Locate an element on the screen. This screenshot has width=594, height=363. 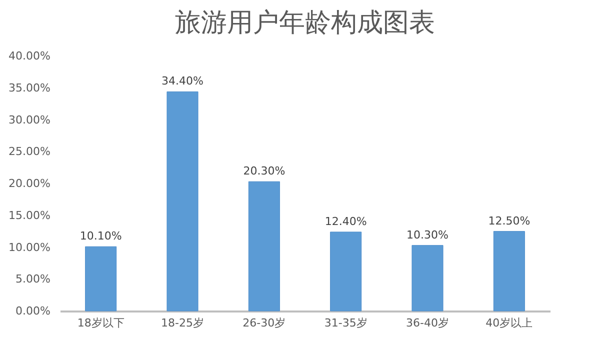
y-tick-label: 5.00% is located at coordinates (33, 279).